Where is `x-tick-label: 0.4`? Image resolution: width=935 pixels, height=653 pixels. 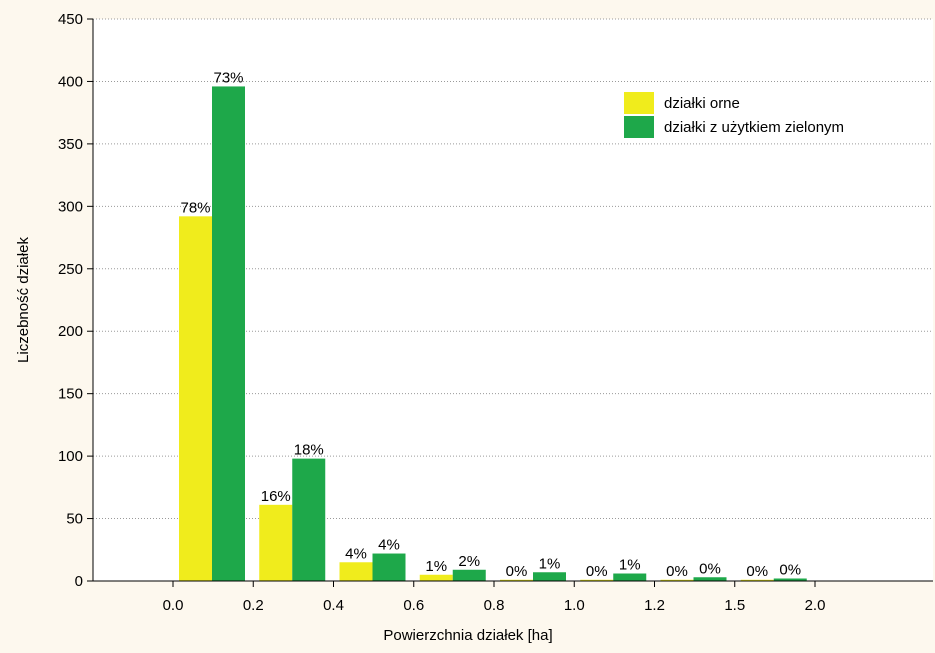 x-tick-label: 0.4 is located at coordinates (333, 605).